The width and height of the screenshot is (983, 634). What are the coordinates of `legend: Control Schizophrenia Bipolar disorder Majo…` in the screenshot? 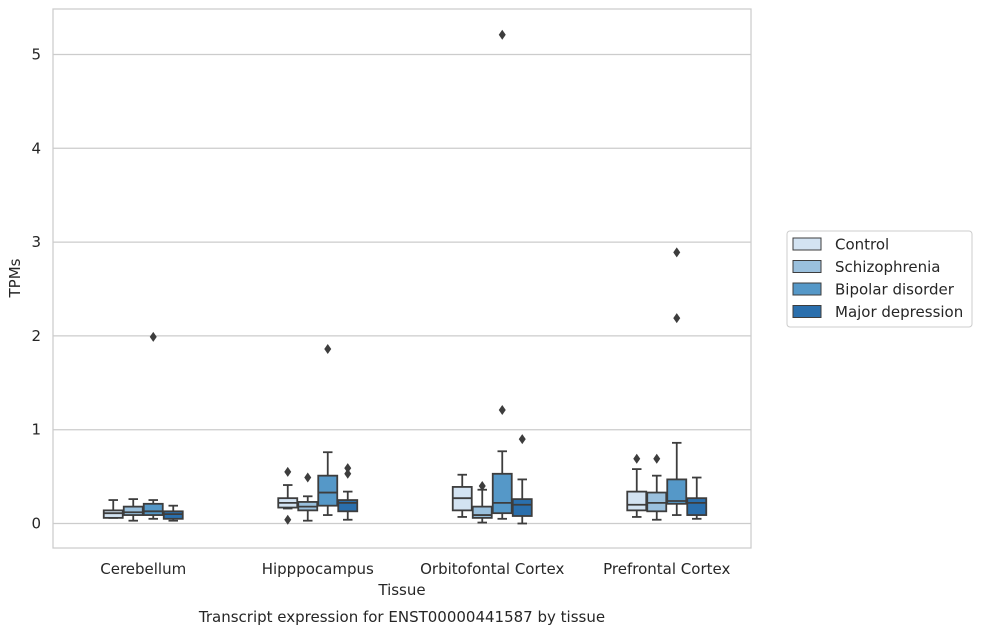 It's located at (879, 279).